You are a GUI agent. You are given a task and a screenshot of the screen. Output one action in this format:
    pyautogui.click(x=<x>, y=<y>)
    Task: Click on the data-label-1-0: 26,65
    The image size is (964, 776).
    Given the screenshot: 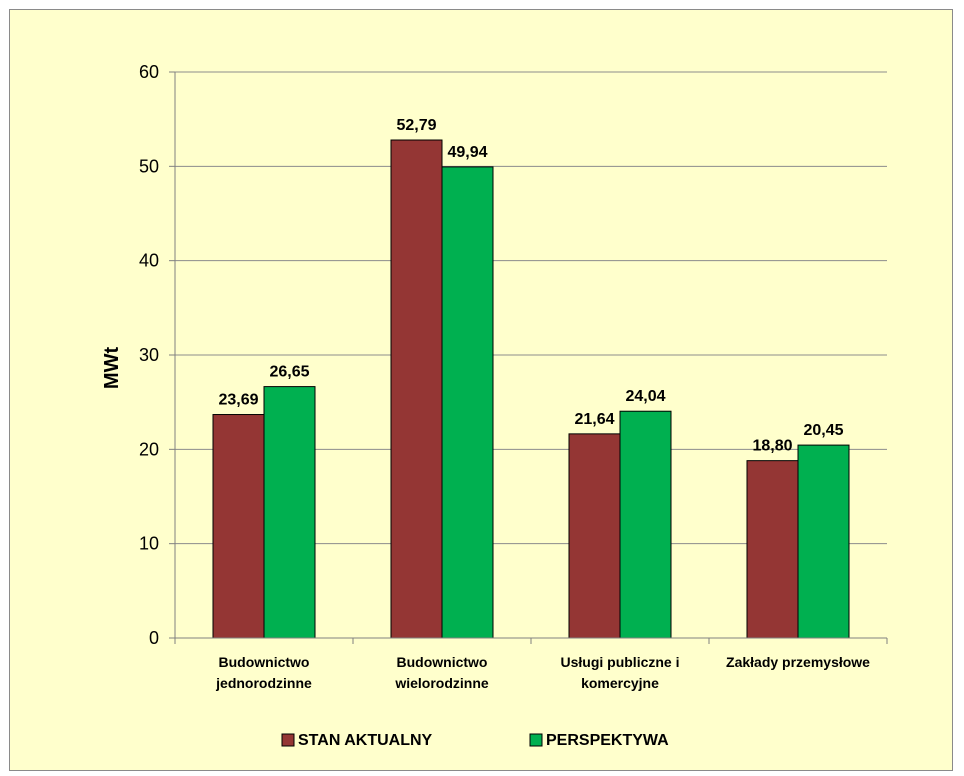 What is the action you would take?
    pyautogui.click(x=289, y=372)
    